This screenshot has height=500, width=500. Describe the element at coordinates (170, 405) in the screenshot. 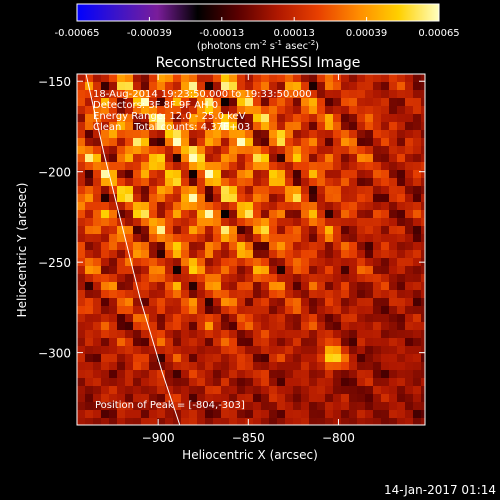

I see `peak-position-label: Position of Peak = [-804,-303]` at that location.